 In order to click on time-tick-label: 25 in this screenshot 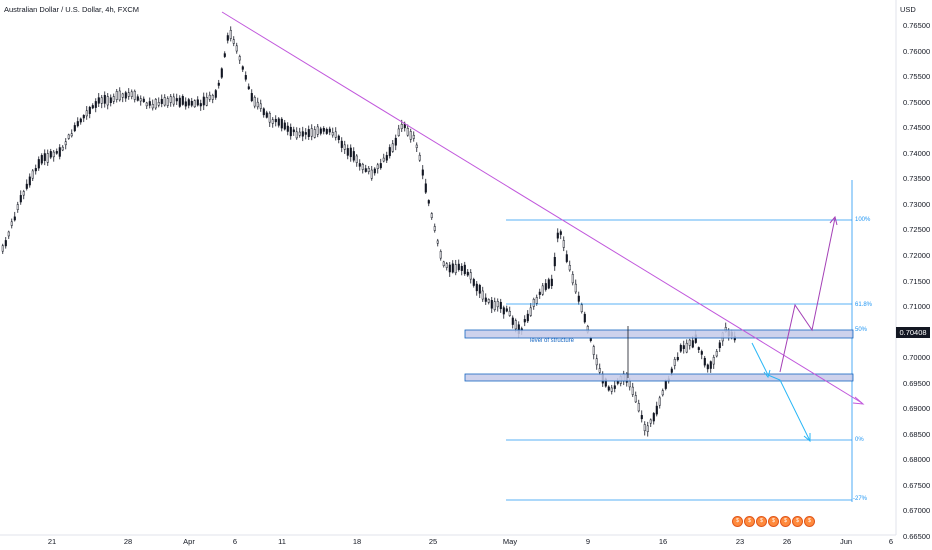, I will do `click(433, 541)`.